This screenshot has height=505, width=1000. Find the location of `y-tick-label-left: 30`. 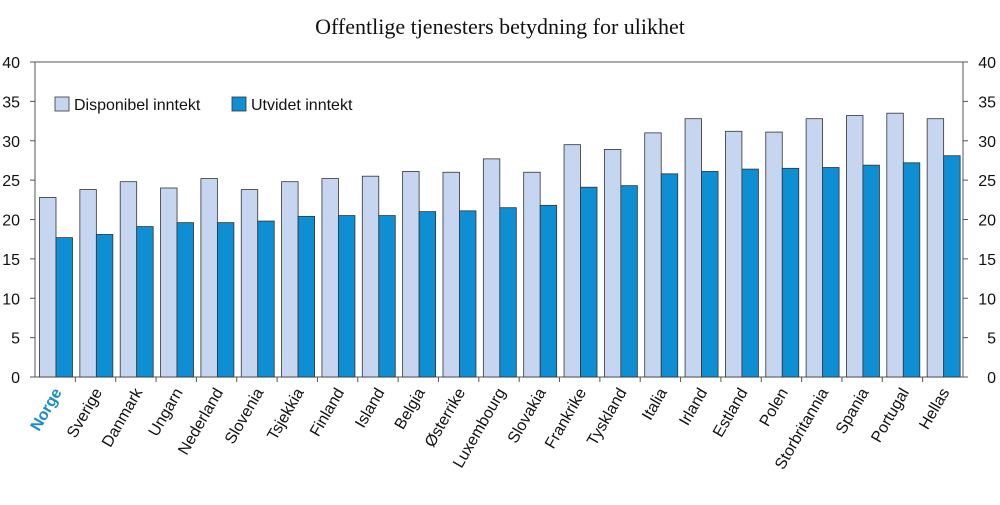

y-tick-label-left: 30 is located at coordinates (11, 142).